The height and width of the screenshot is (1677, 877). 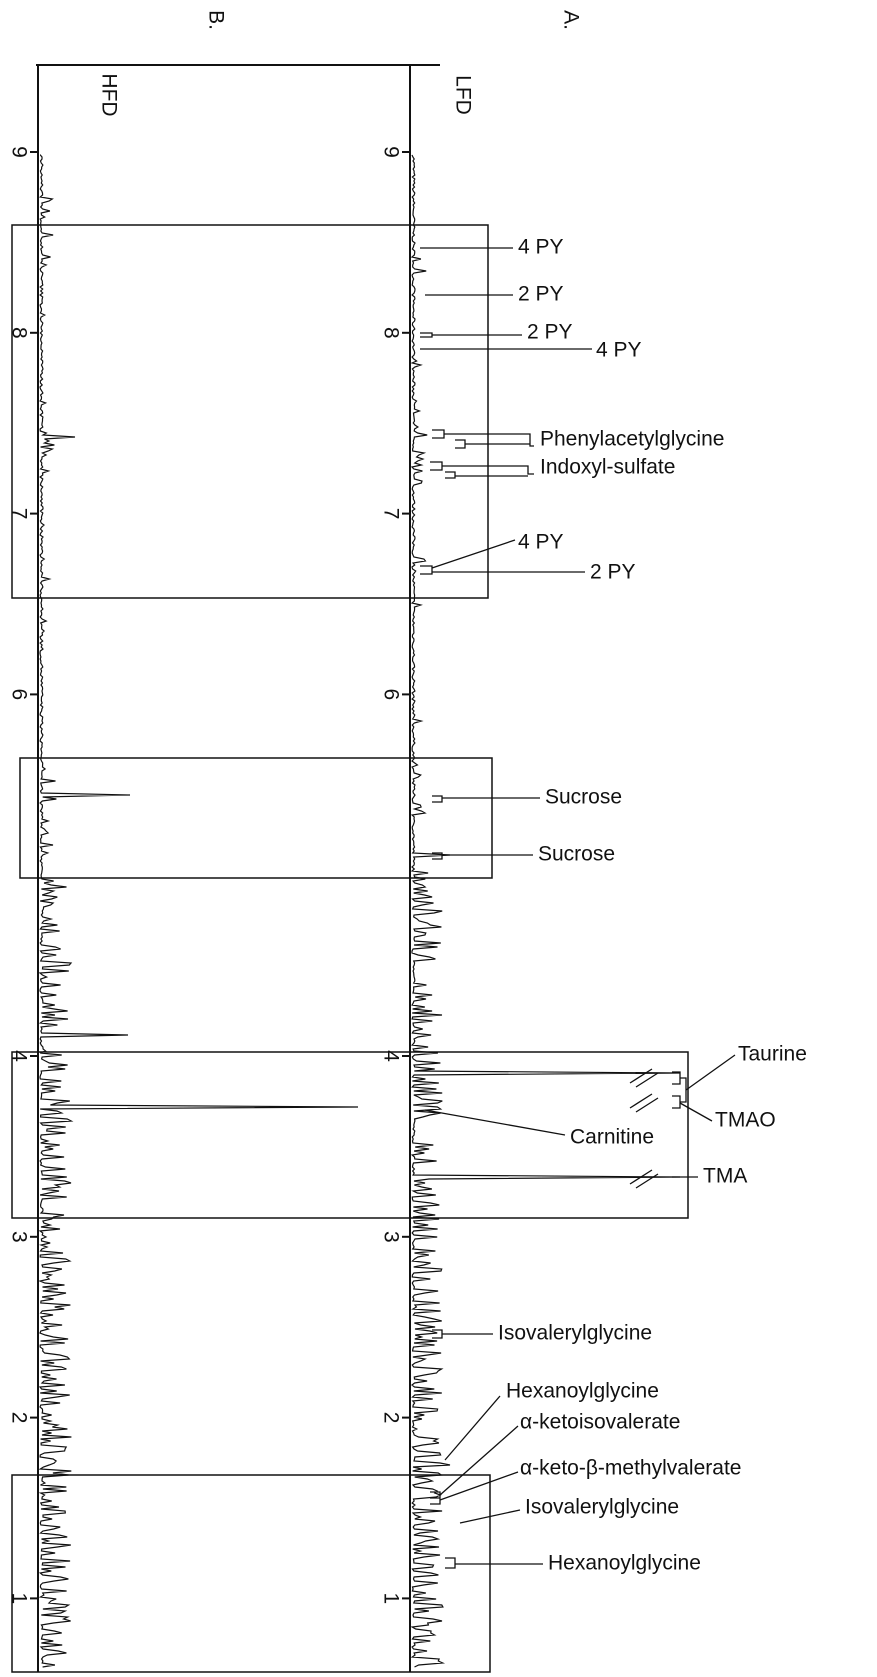 What do you see at coordinates (108, 94) in the screenshot?
I see `group-label: HFD` at bounding box center [108, 94].